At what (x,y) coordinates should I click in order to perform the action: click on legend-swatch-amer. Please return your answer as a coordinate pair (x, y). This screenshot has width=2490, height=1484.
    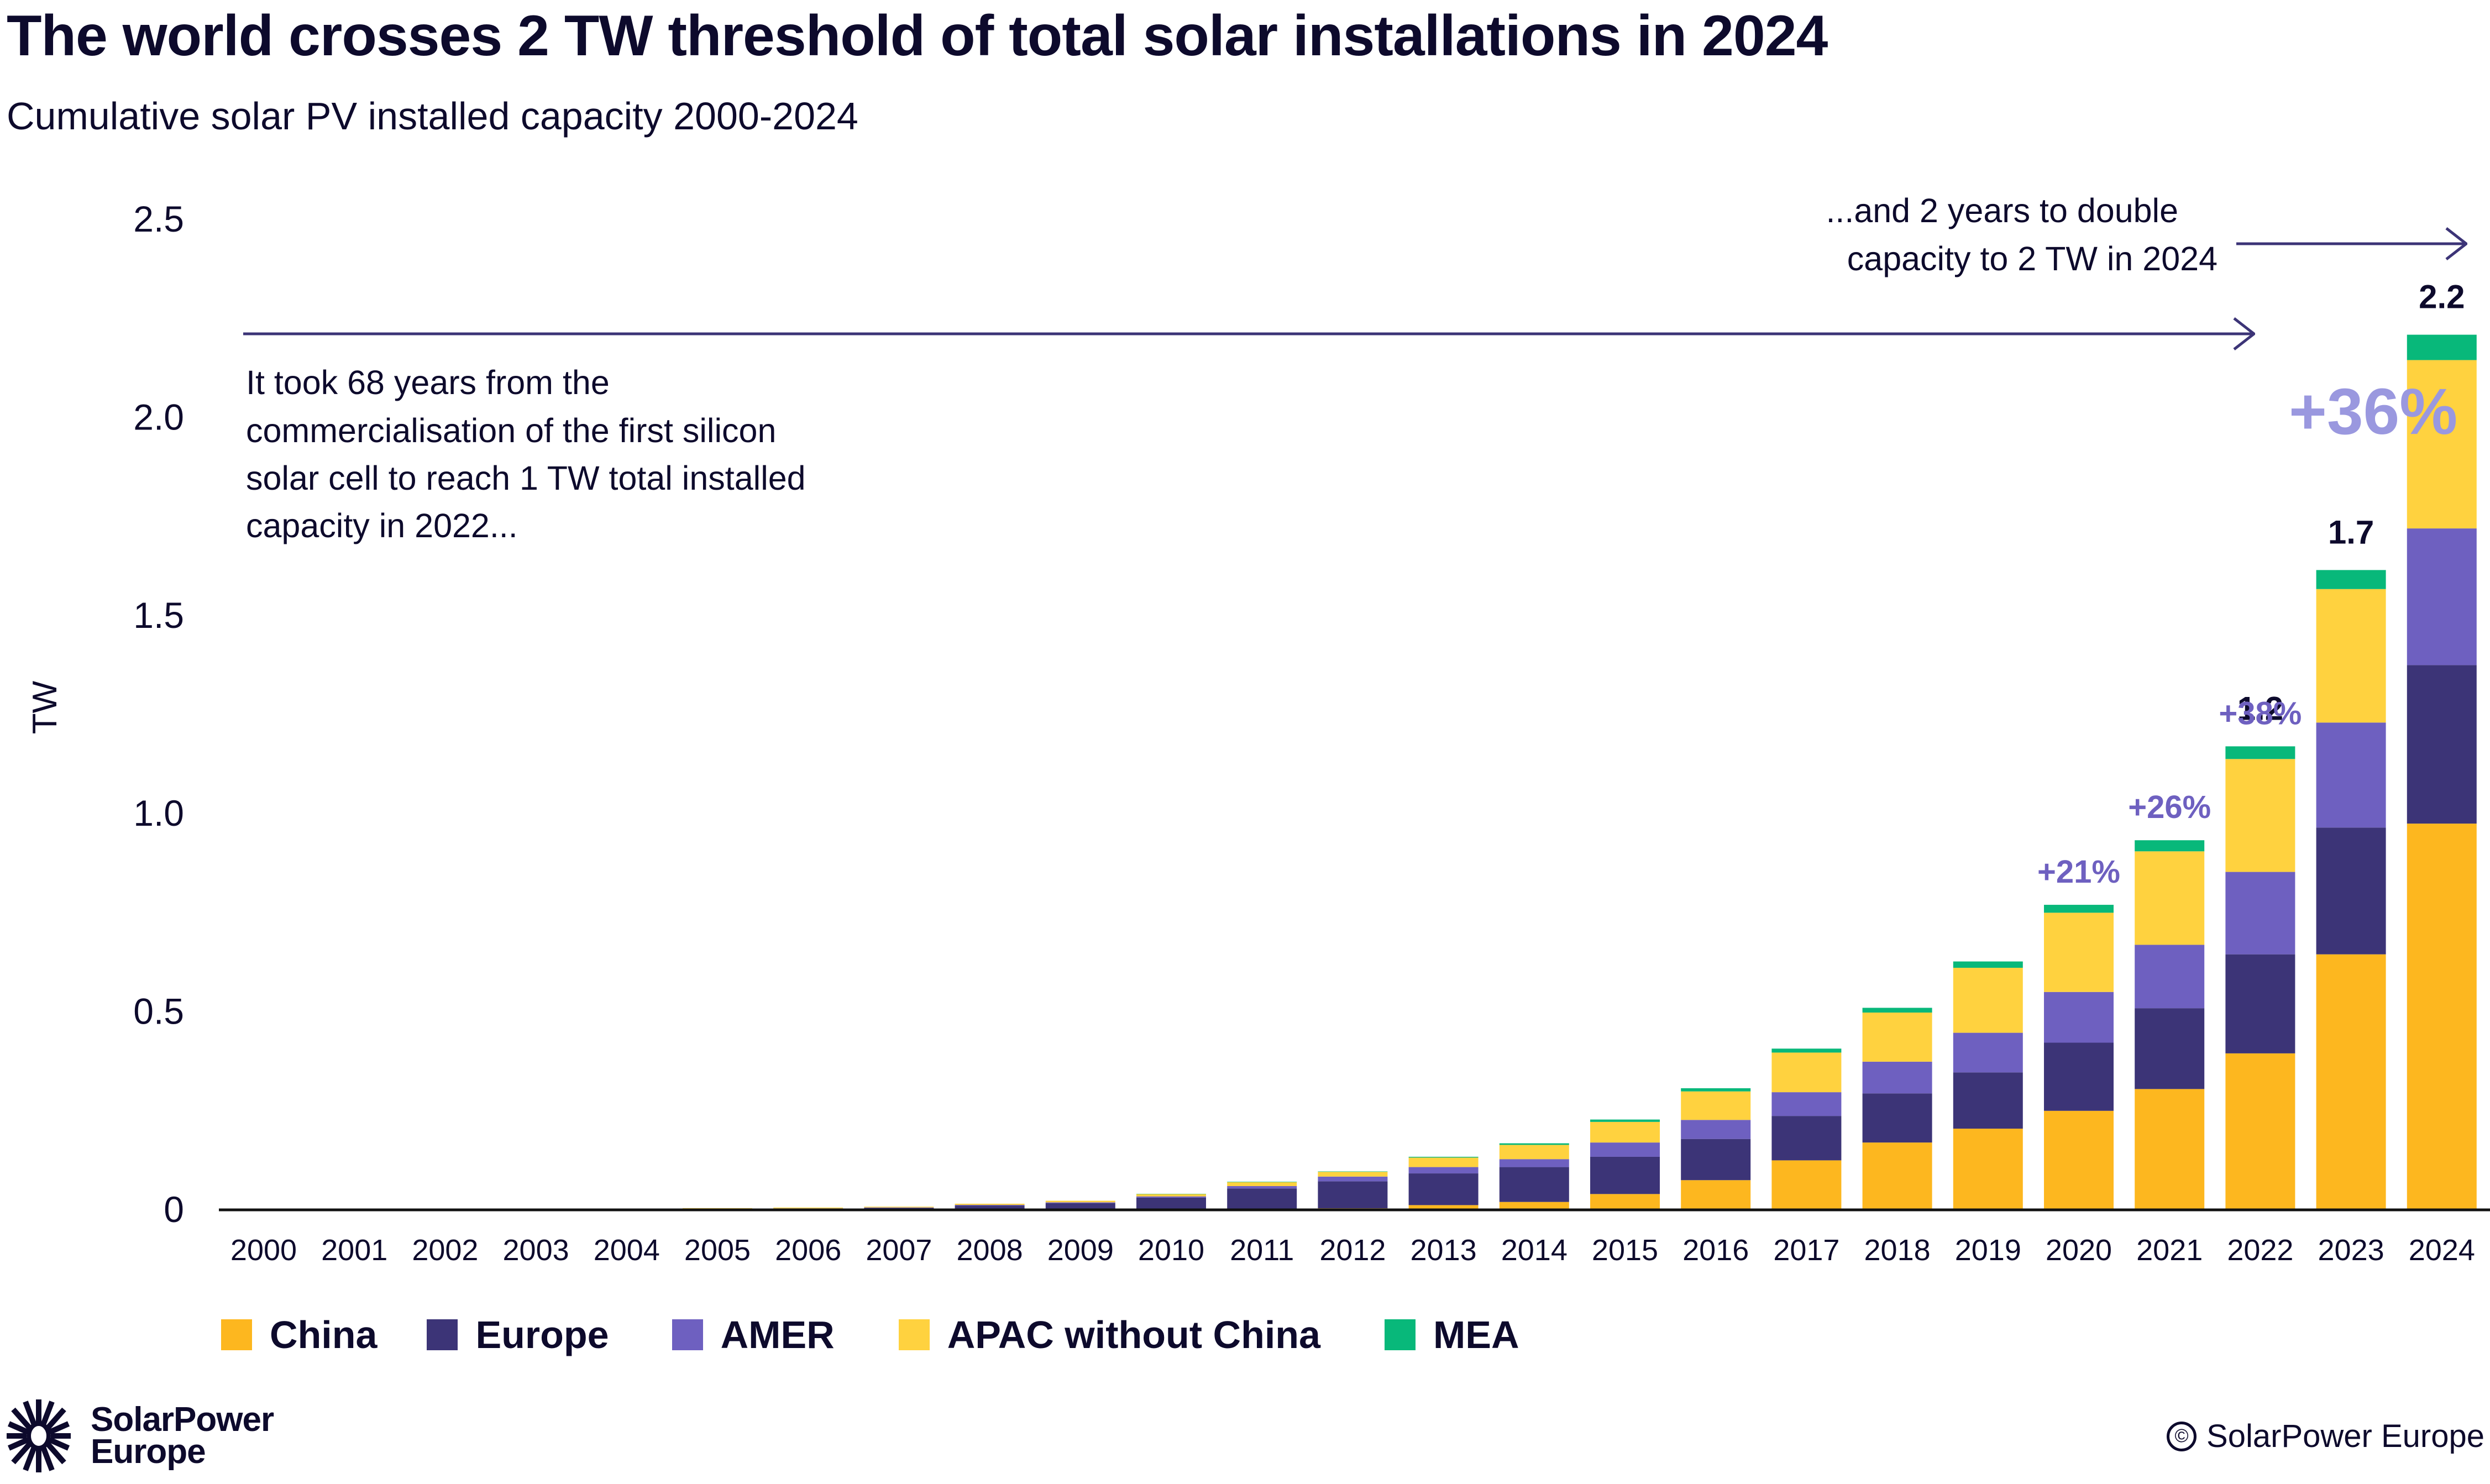
    Looking at the image, I should click on (688, 1334).